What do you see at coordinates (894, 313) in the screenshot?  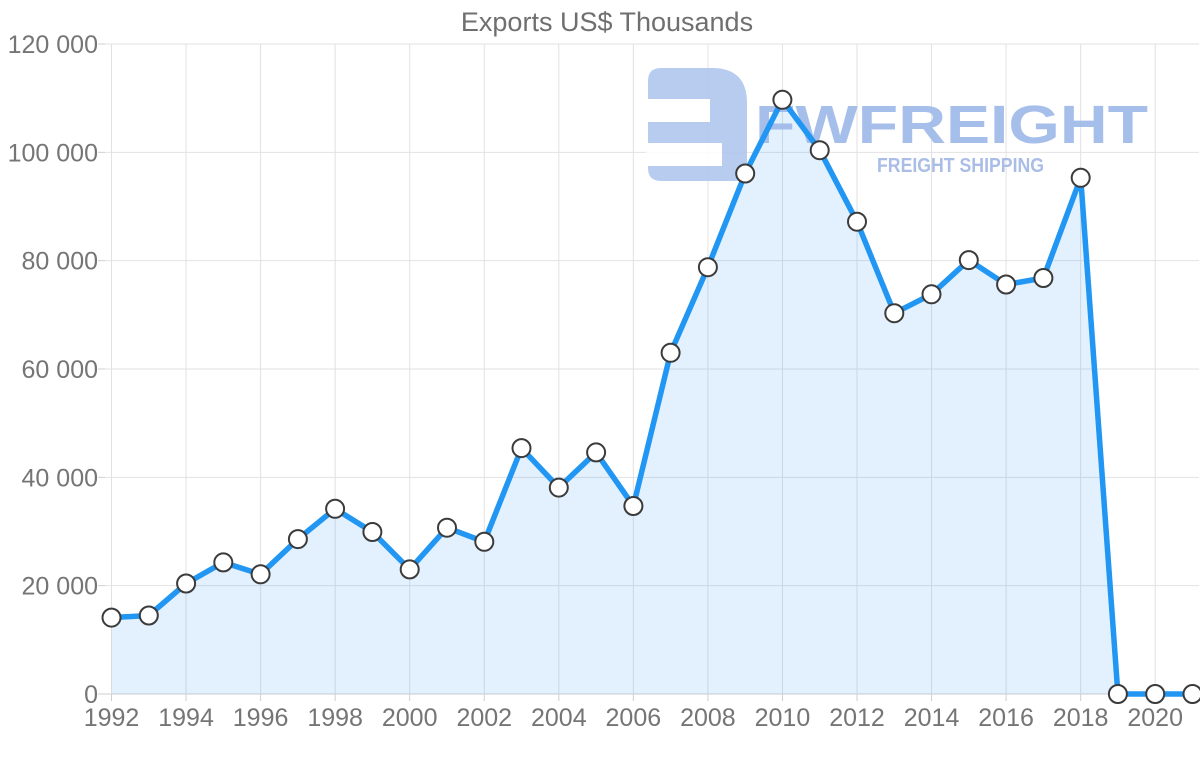 I see `data-point-2013` at bounding box center [894, 313].